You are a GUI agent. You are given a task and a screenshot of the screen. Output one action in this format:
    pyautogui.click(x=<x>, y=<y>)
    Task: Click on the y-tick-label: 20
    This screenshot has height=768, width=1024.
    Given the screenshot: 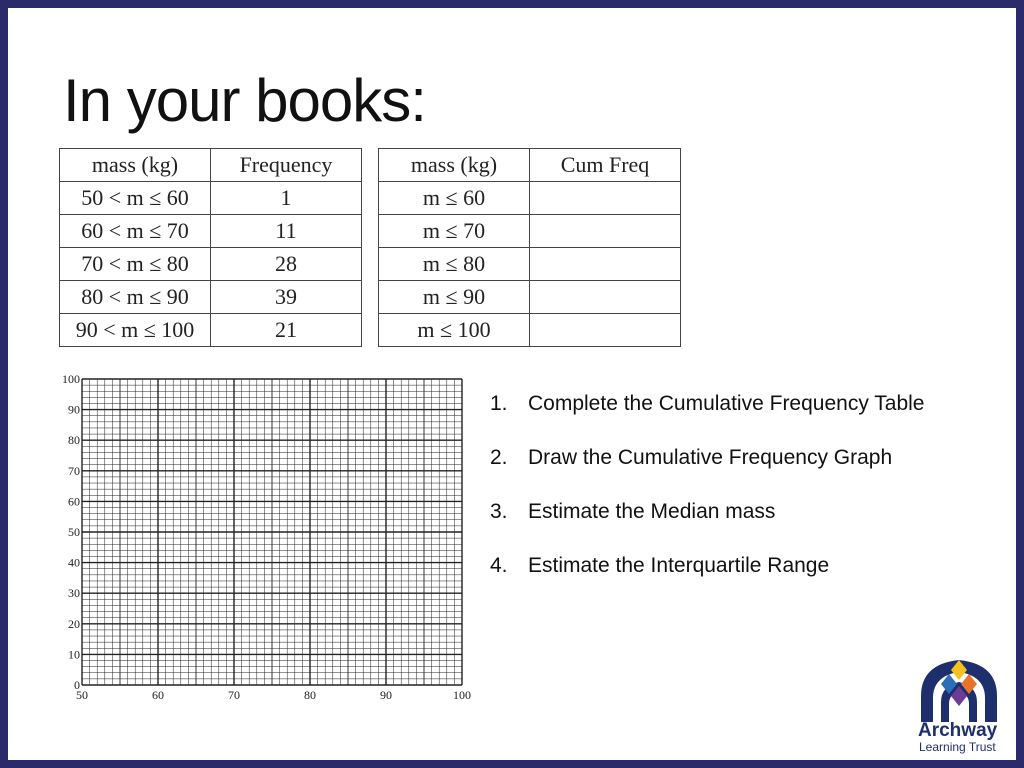 What is the action you would take?
    pyautogui.click(x=74, y=624)
    